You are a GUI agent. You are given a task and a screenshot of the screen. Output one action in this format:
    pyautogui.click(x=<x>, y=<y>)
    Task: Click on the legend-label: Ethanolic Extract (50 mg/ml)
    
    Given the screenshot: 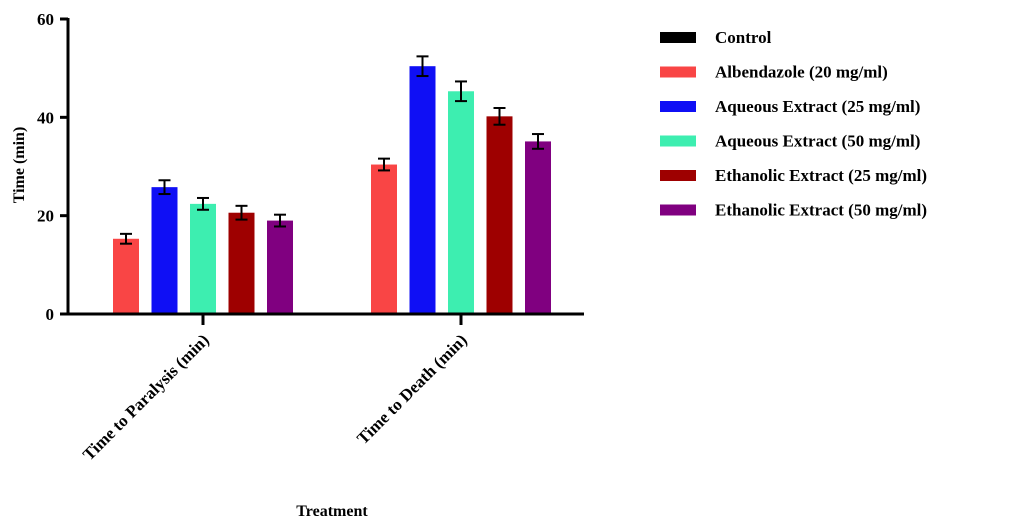 What is the action you would take?
    pyautogui.click(x=821, y=210)
    